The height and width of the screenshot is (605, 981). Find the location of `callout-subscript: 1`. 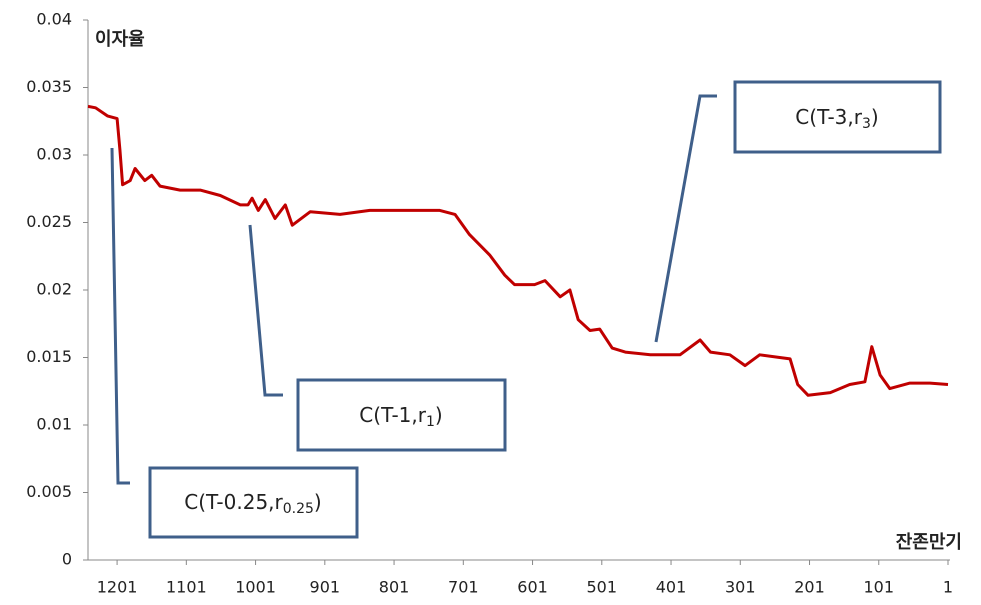

callout-subscript: 1 is located at coordinates (430, 422).